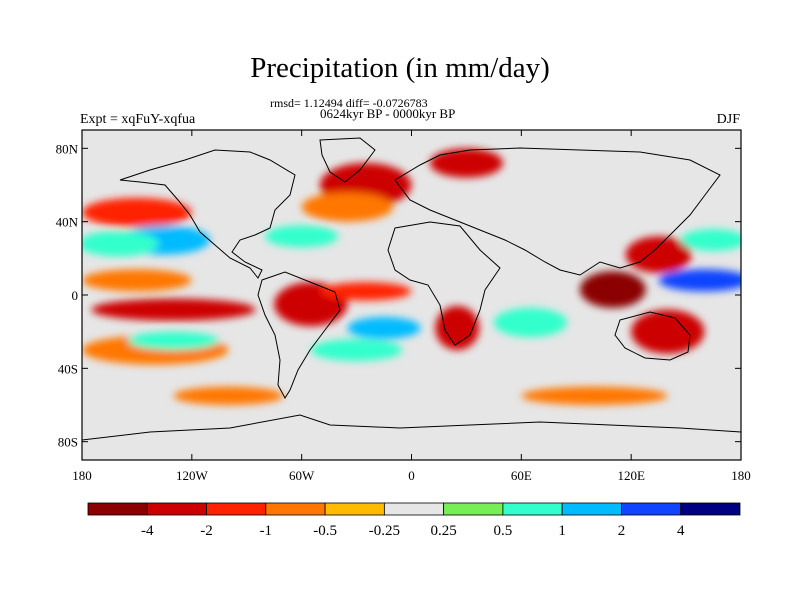 This screenshot has height=600, width=800. What do you see at coordinates (400, 68) in the screenshot?
I see `plot-title: Precipitation (in mm/day)` at bounding box center [400, 68].